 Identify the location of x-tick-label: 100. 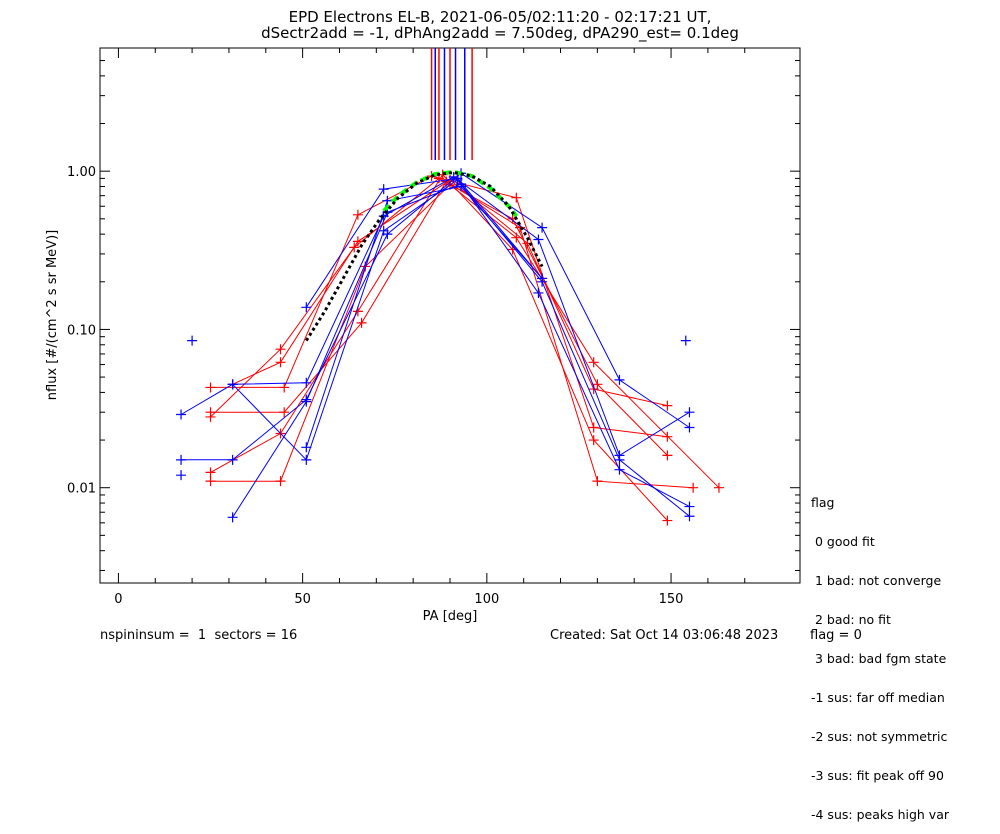
(486, 599).